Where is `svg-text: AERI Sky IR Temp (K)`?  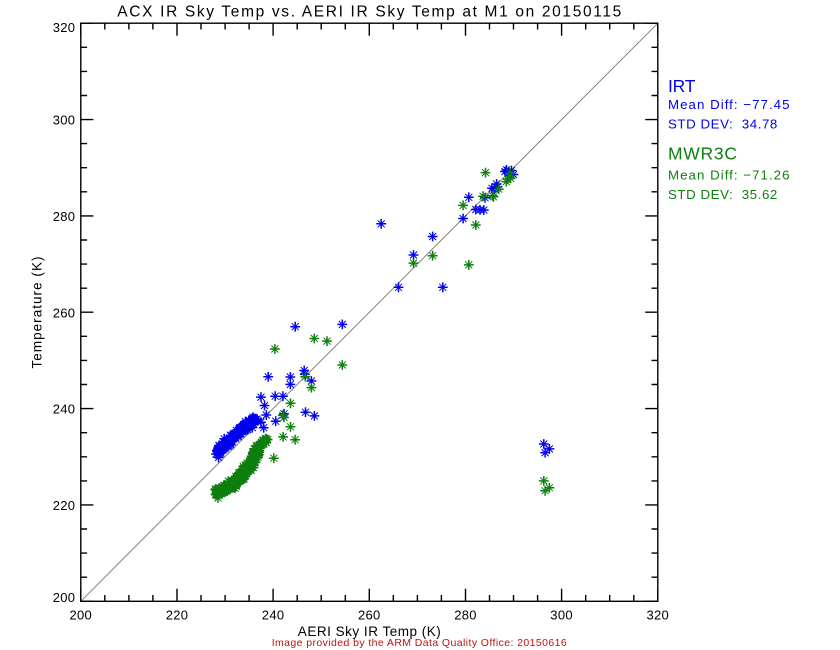 svg-text: AERI Sky IR Temp (K) is located at coordinates (369, 631).